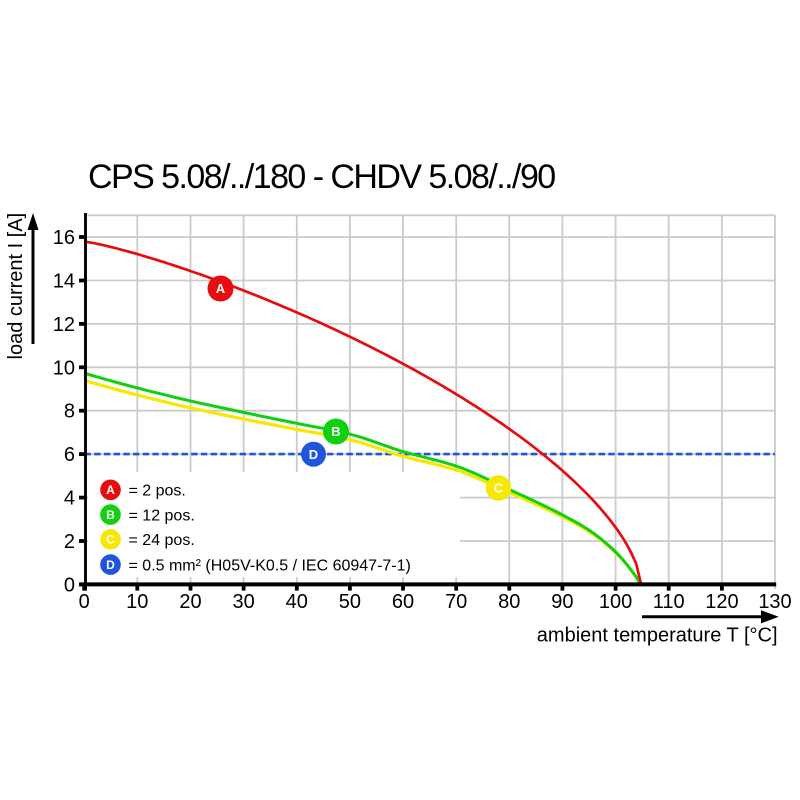 Image resolution: width=800 pixels, height=800 pixels. I want to click on svg-text:CPS 5.08/../180 - CHDV 5.08/..: CPS 5.08/../180 - CHDV 5.08/../90, so click(321, 177).